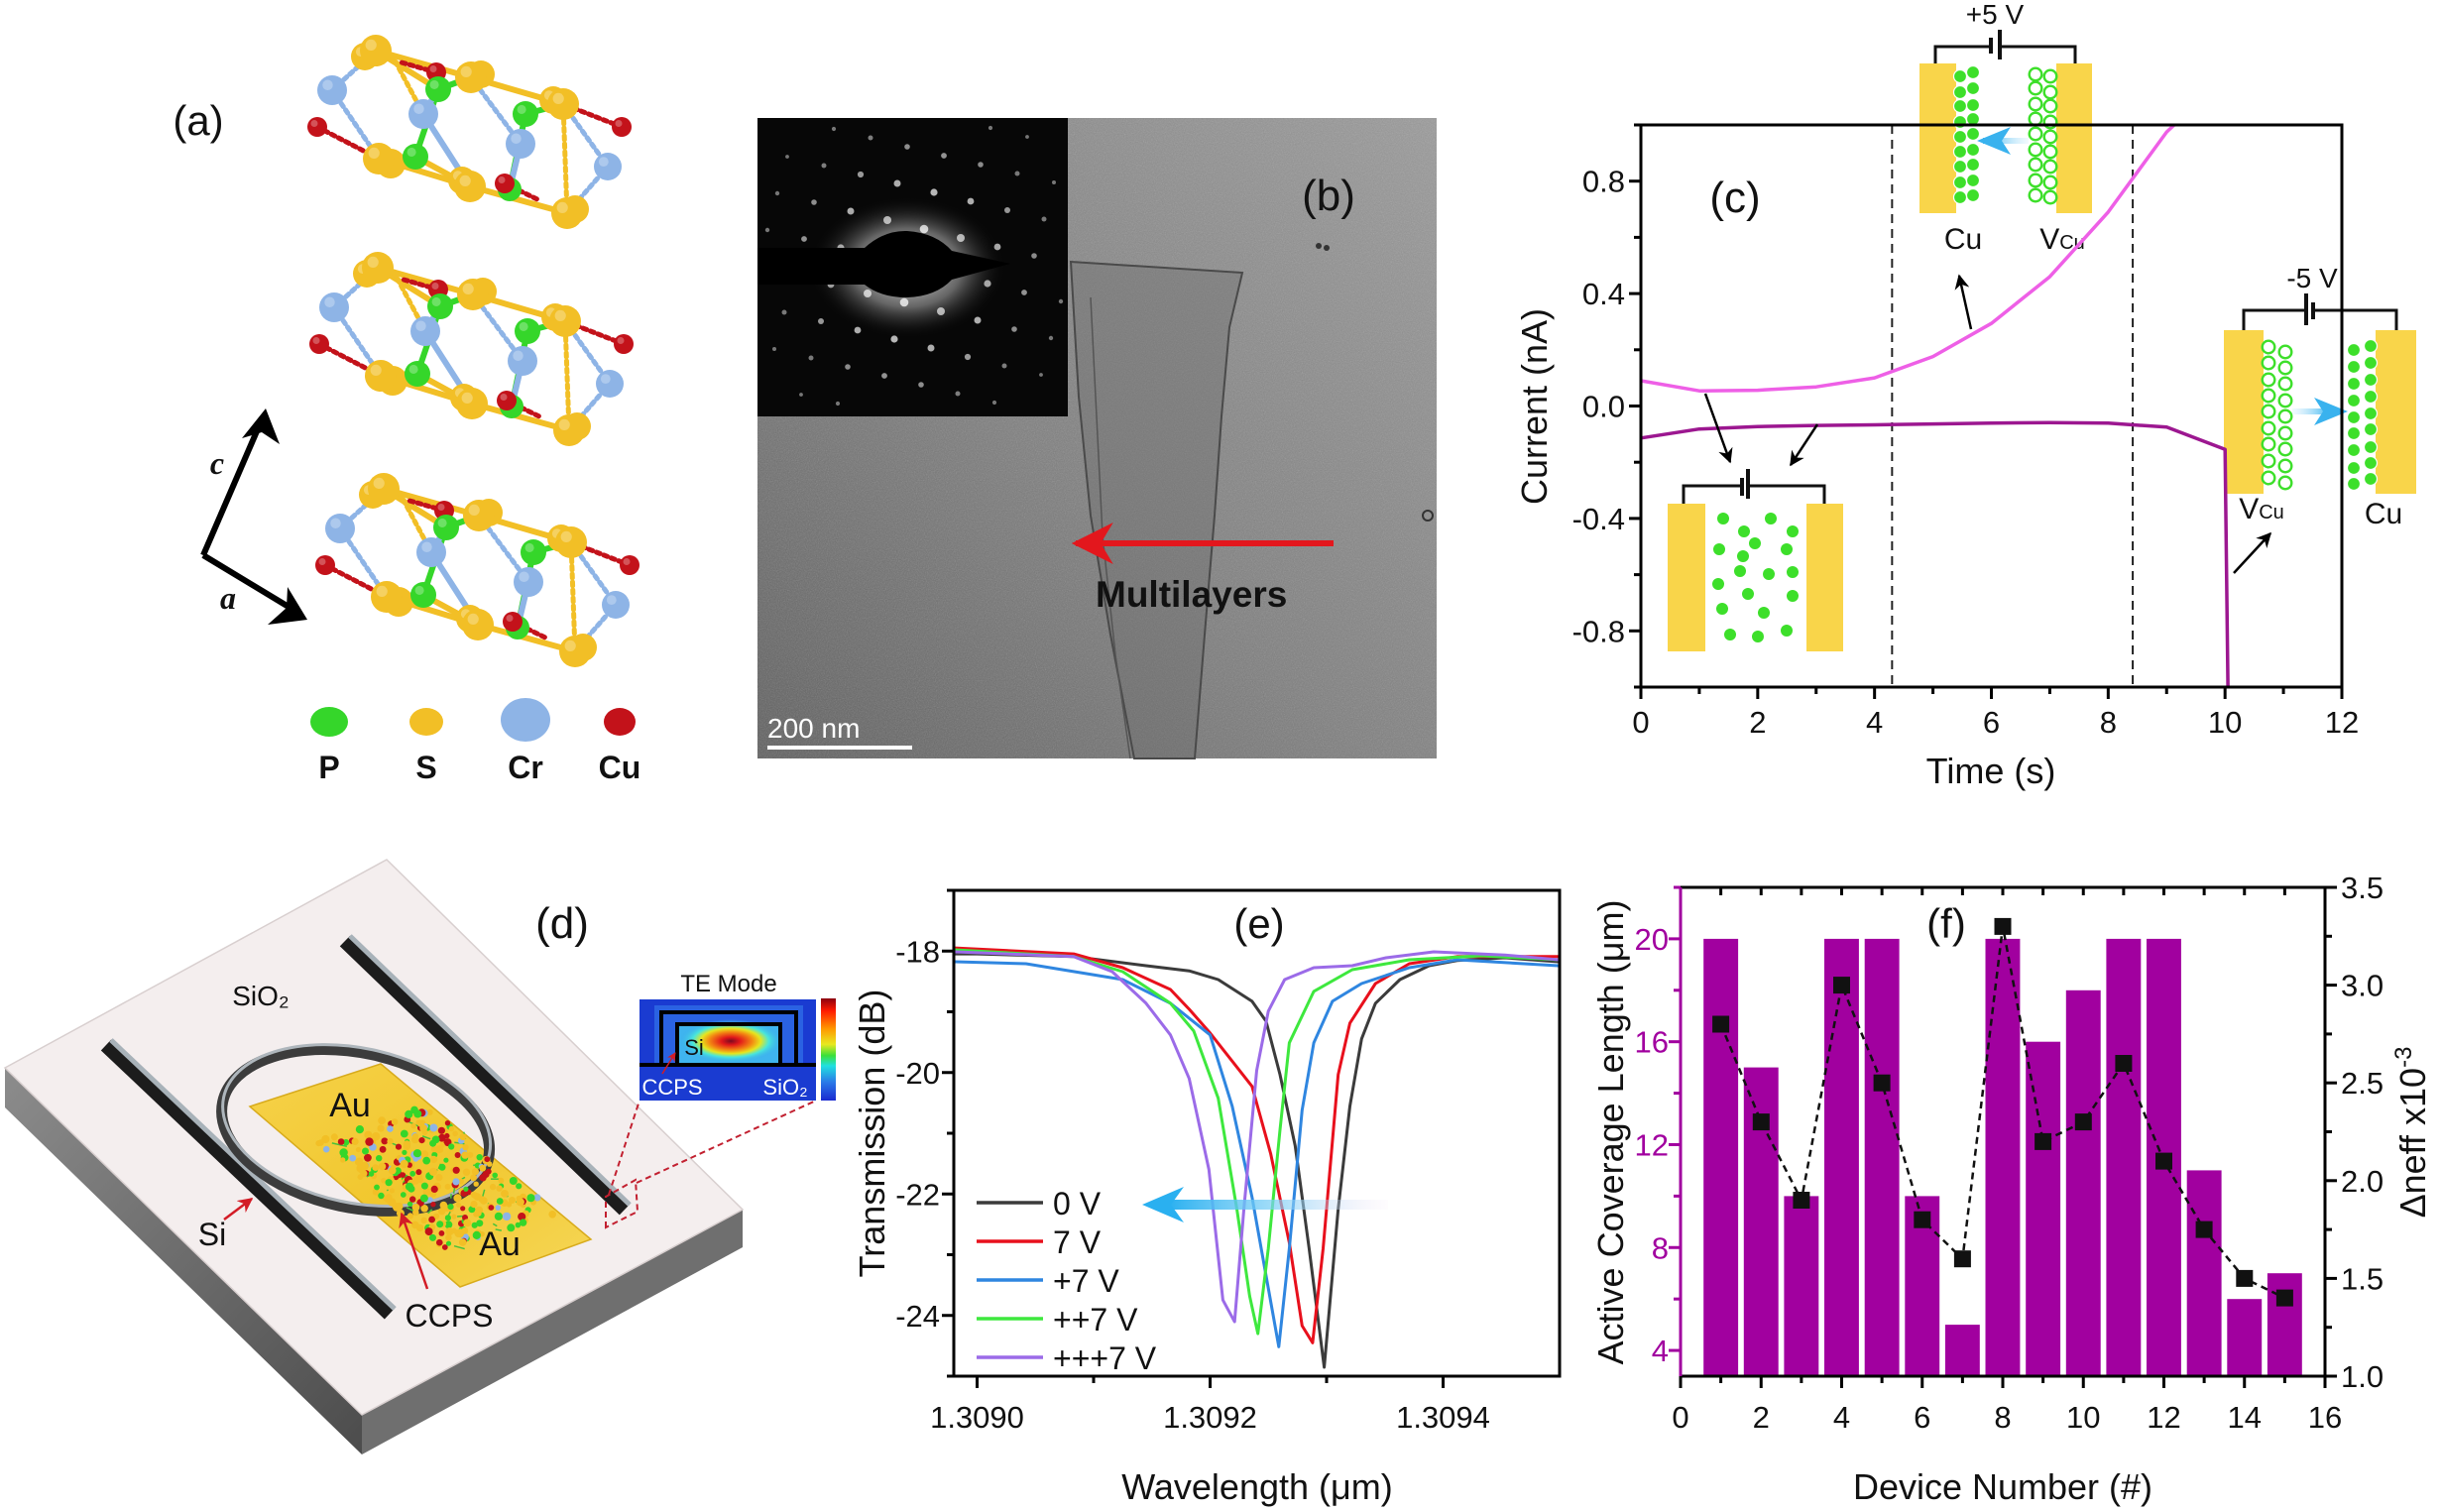 This screenshot has width=2442, height=1512. I want to click on a-axis-line, so click(248, 582).